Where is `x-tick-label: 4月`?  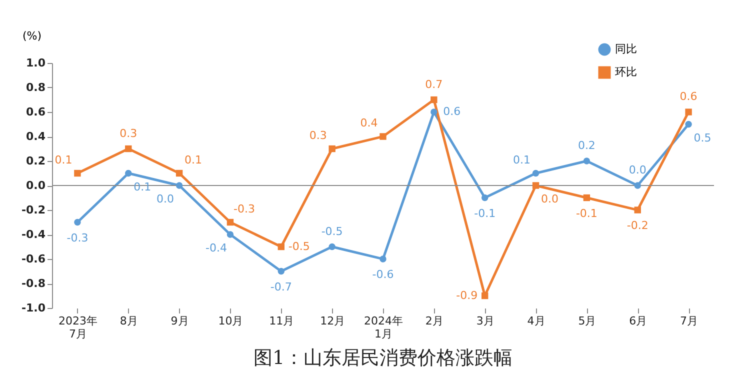
x-tick-label: 4月 is located at coordinates (536, 321).